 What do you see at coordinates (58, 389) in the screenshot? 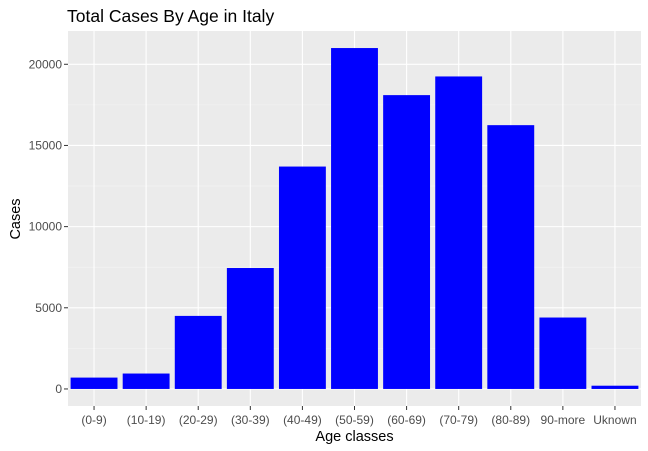
I see `y-tick-label: 0` at bounding box center [58, 389].